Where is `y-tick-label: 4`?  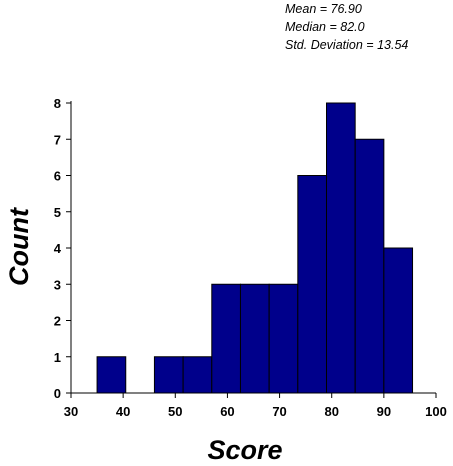 y-tick-label: 4 is located at coordinates (58, 248).